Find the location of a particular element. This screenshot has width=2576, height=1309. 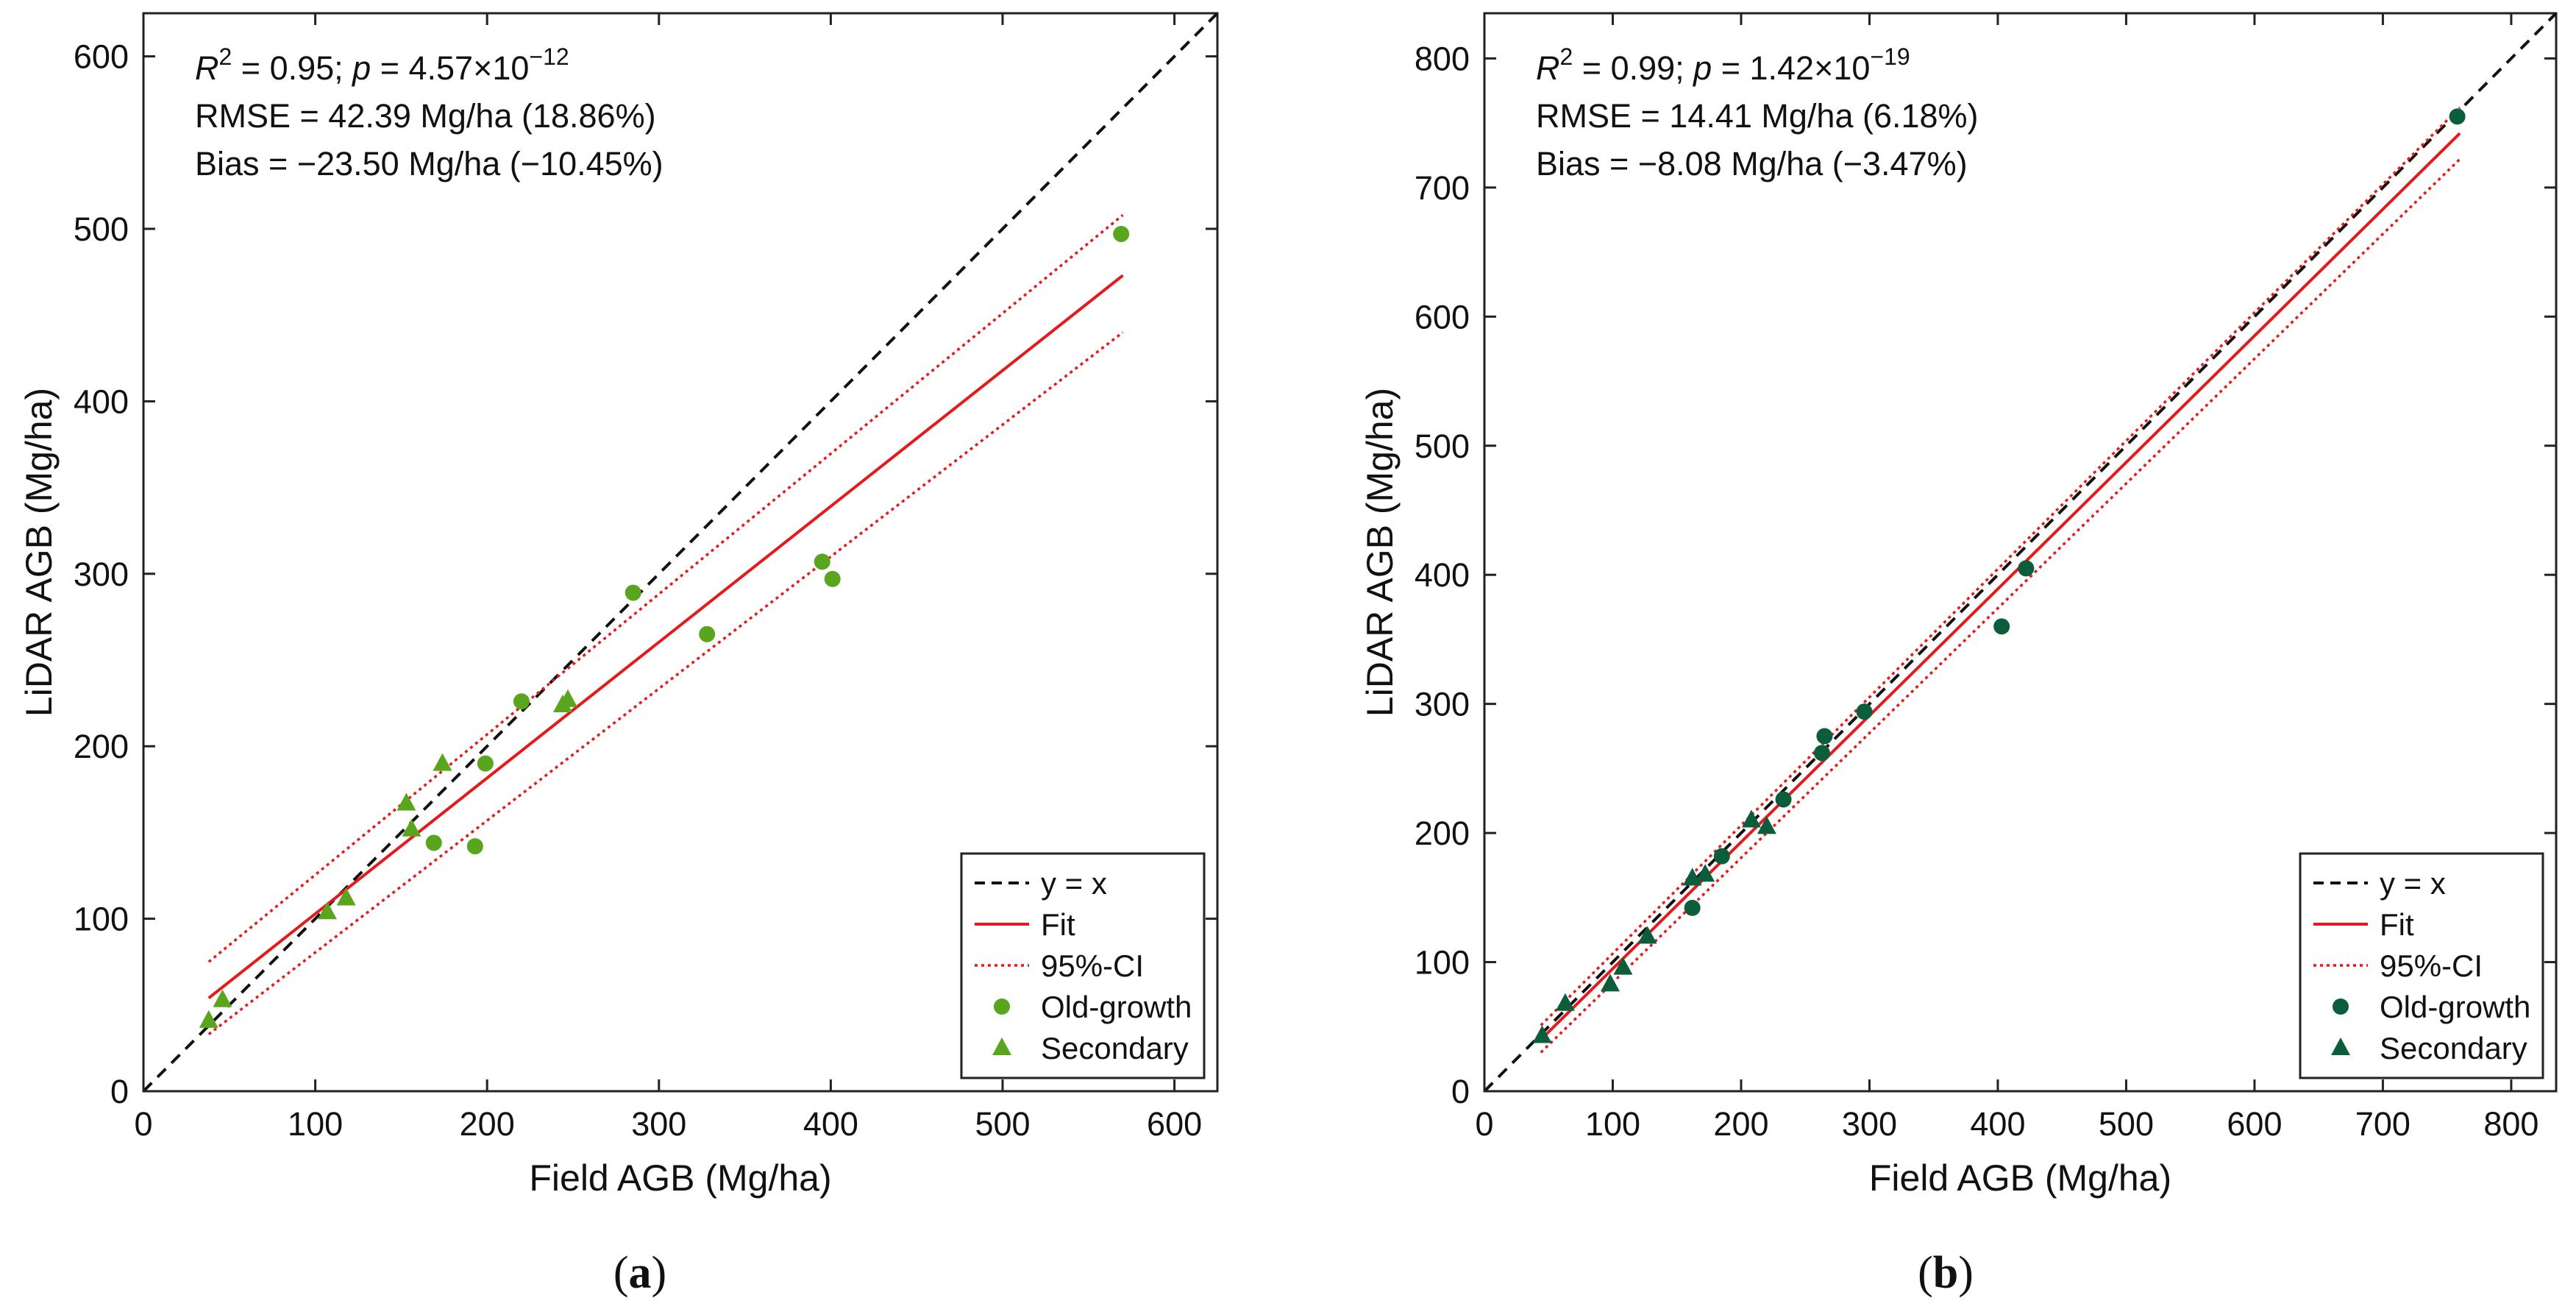

p-value: = 4.57×10 is located at coordinates (450, 68).